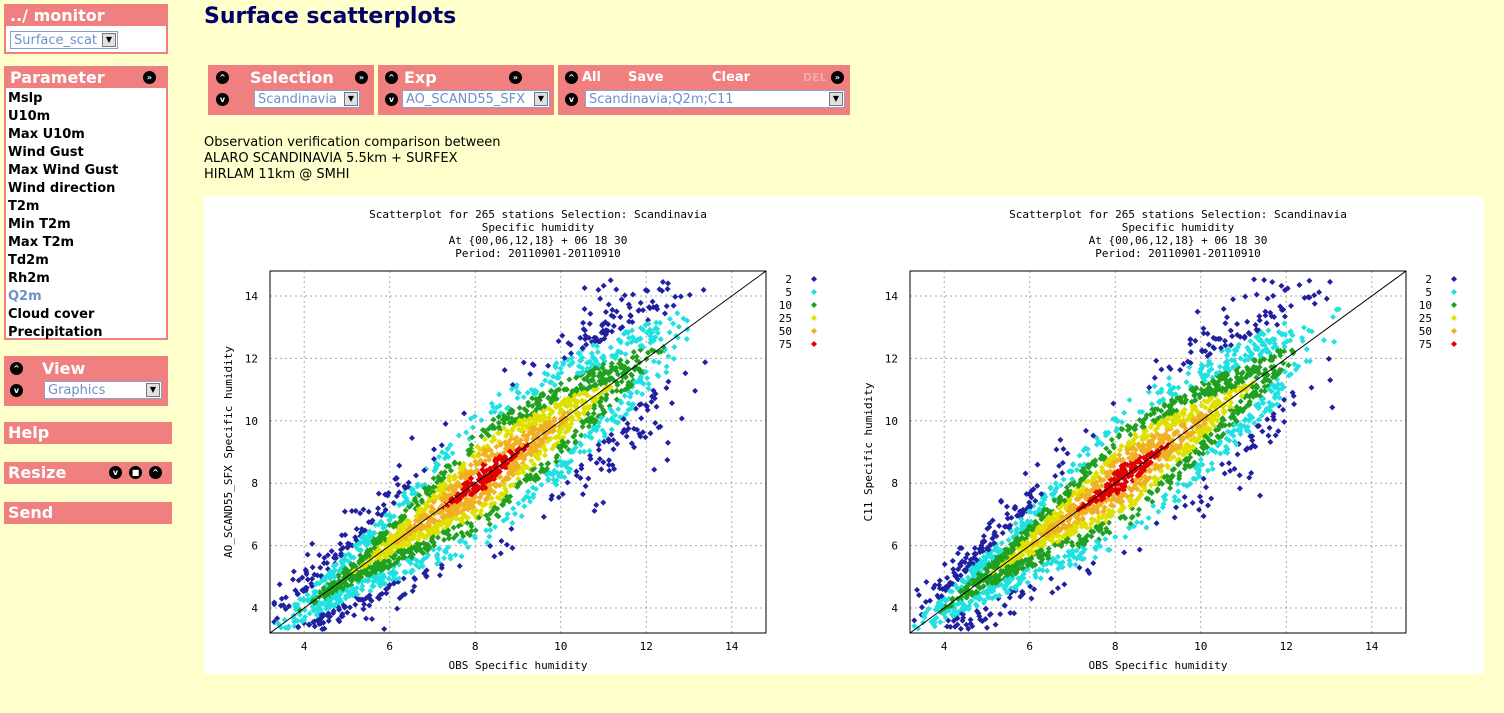  I want to click on parameter-item-t2m: T2m, so click(24, 206).